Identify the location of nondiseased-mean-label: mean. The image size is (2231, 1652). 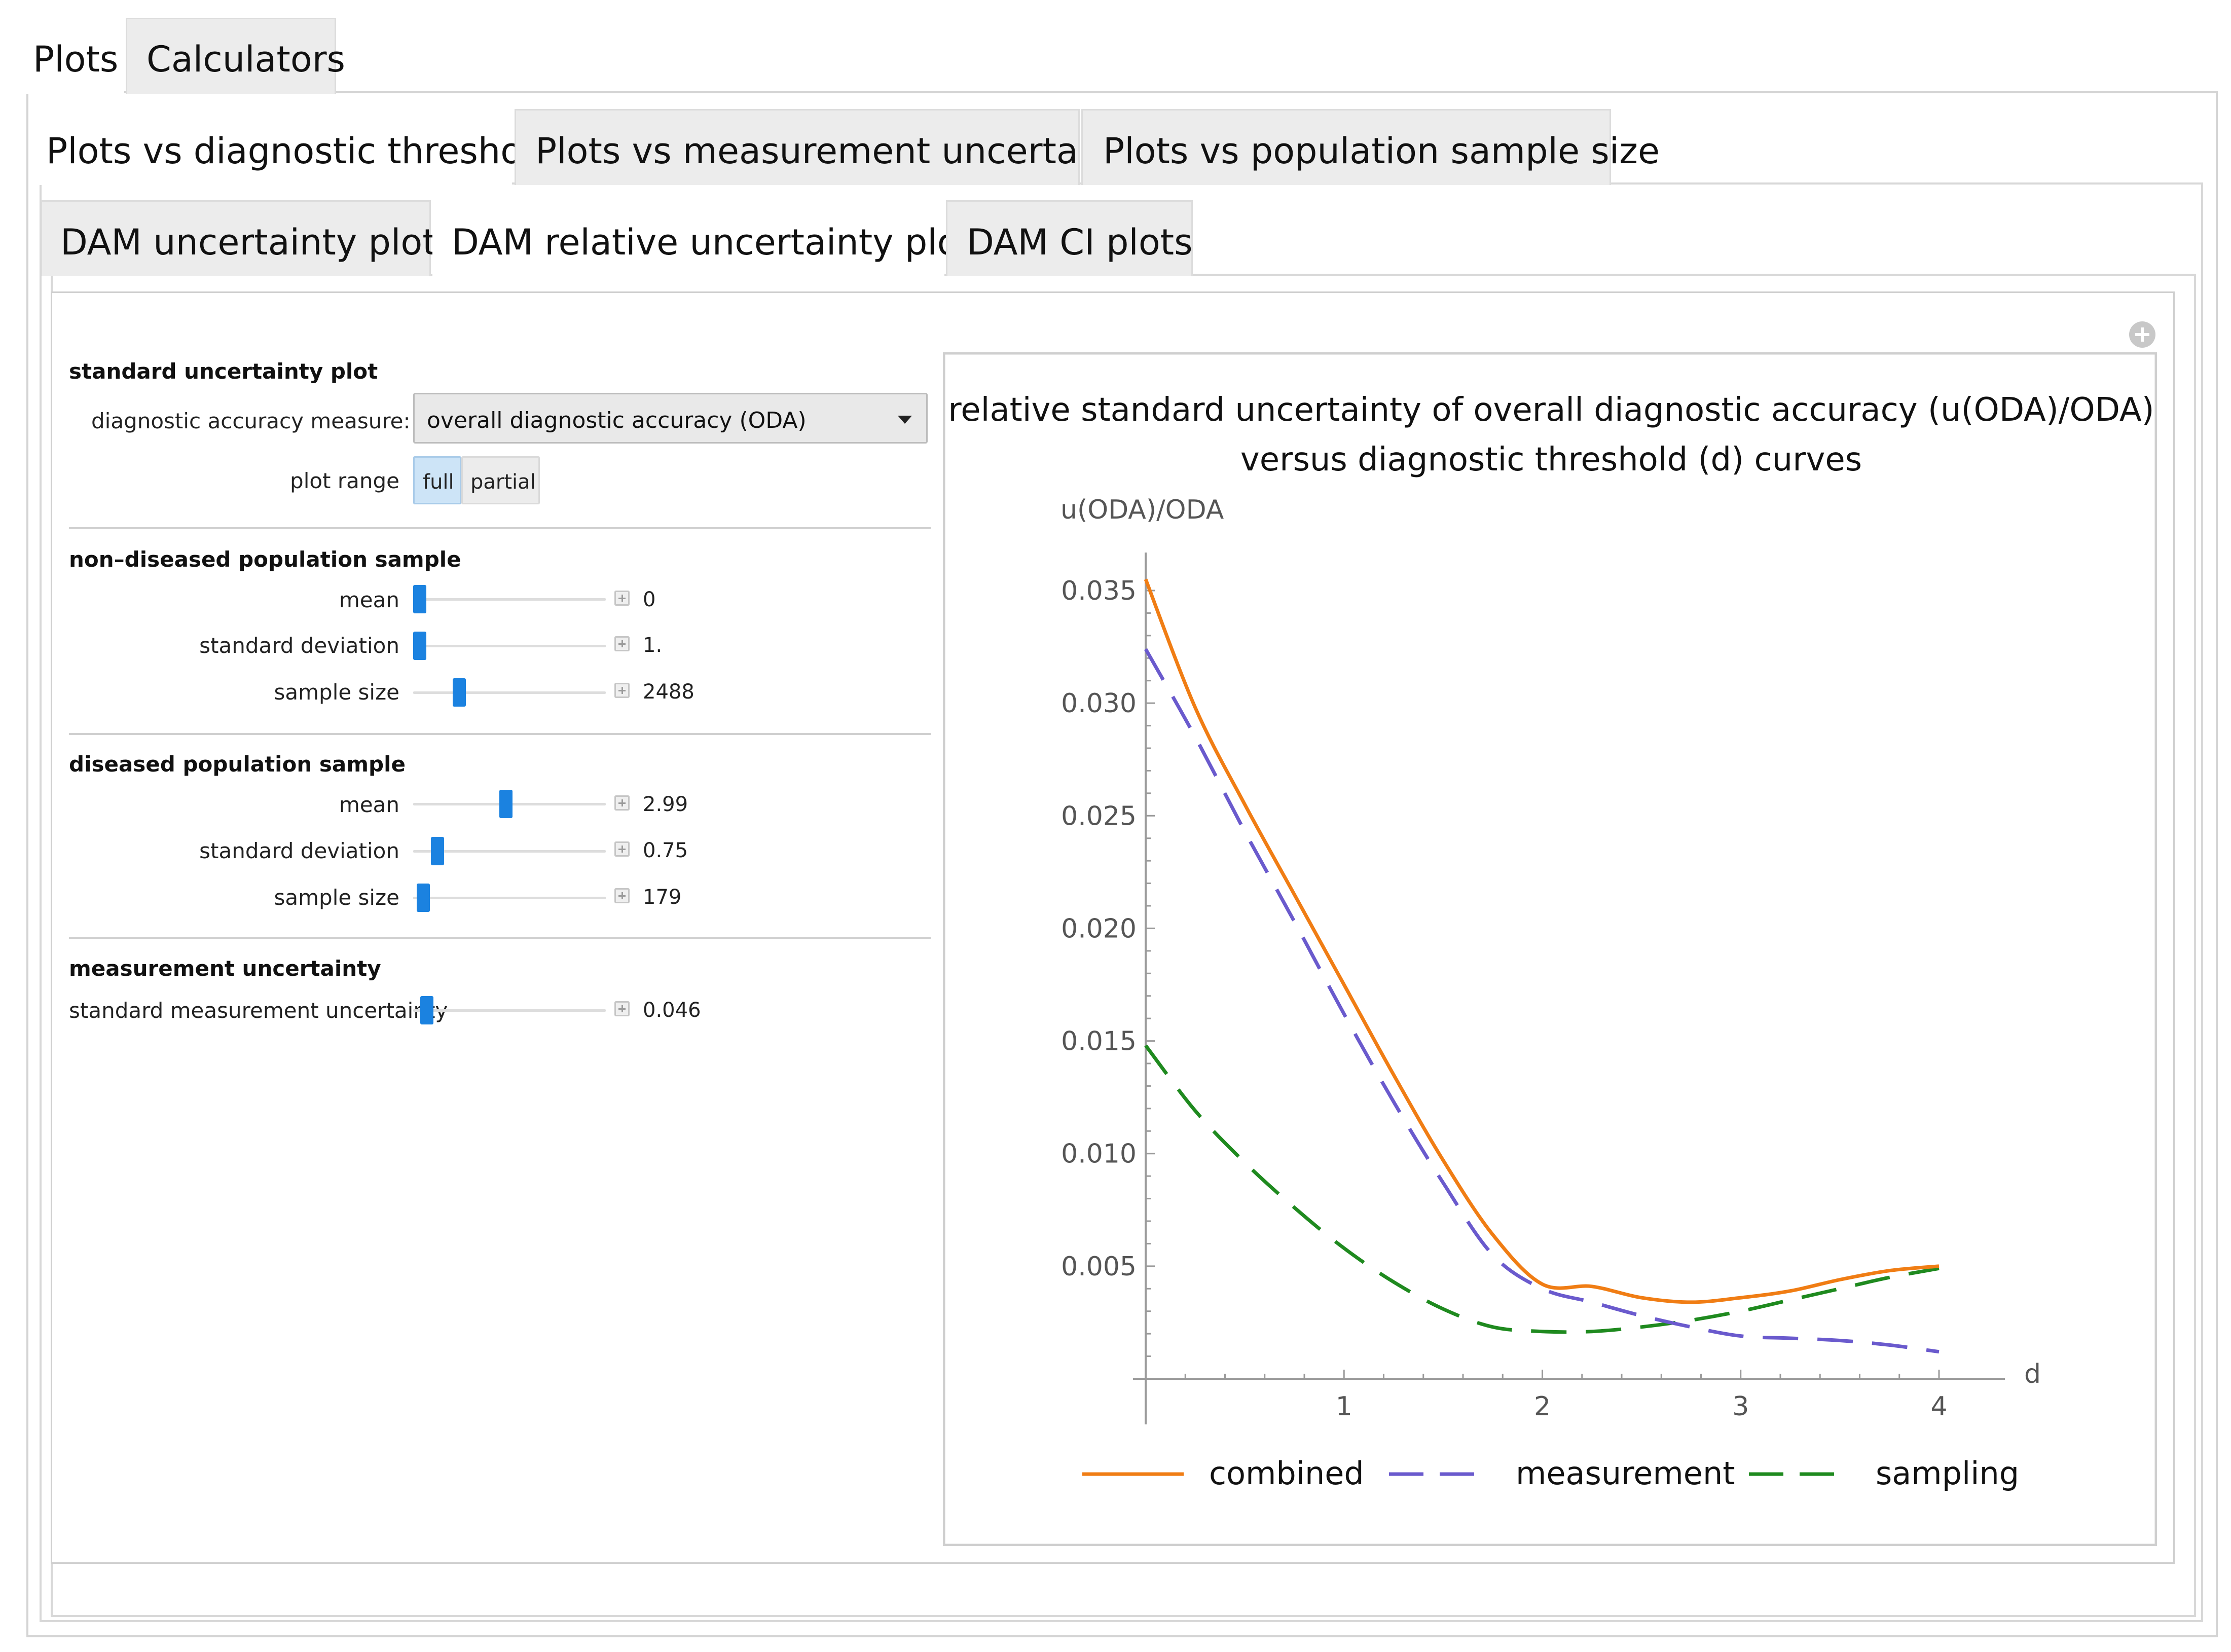
(369, 600).